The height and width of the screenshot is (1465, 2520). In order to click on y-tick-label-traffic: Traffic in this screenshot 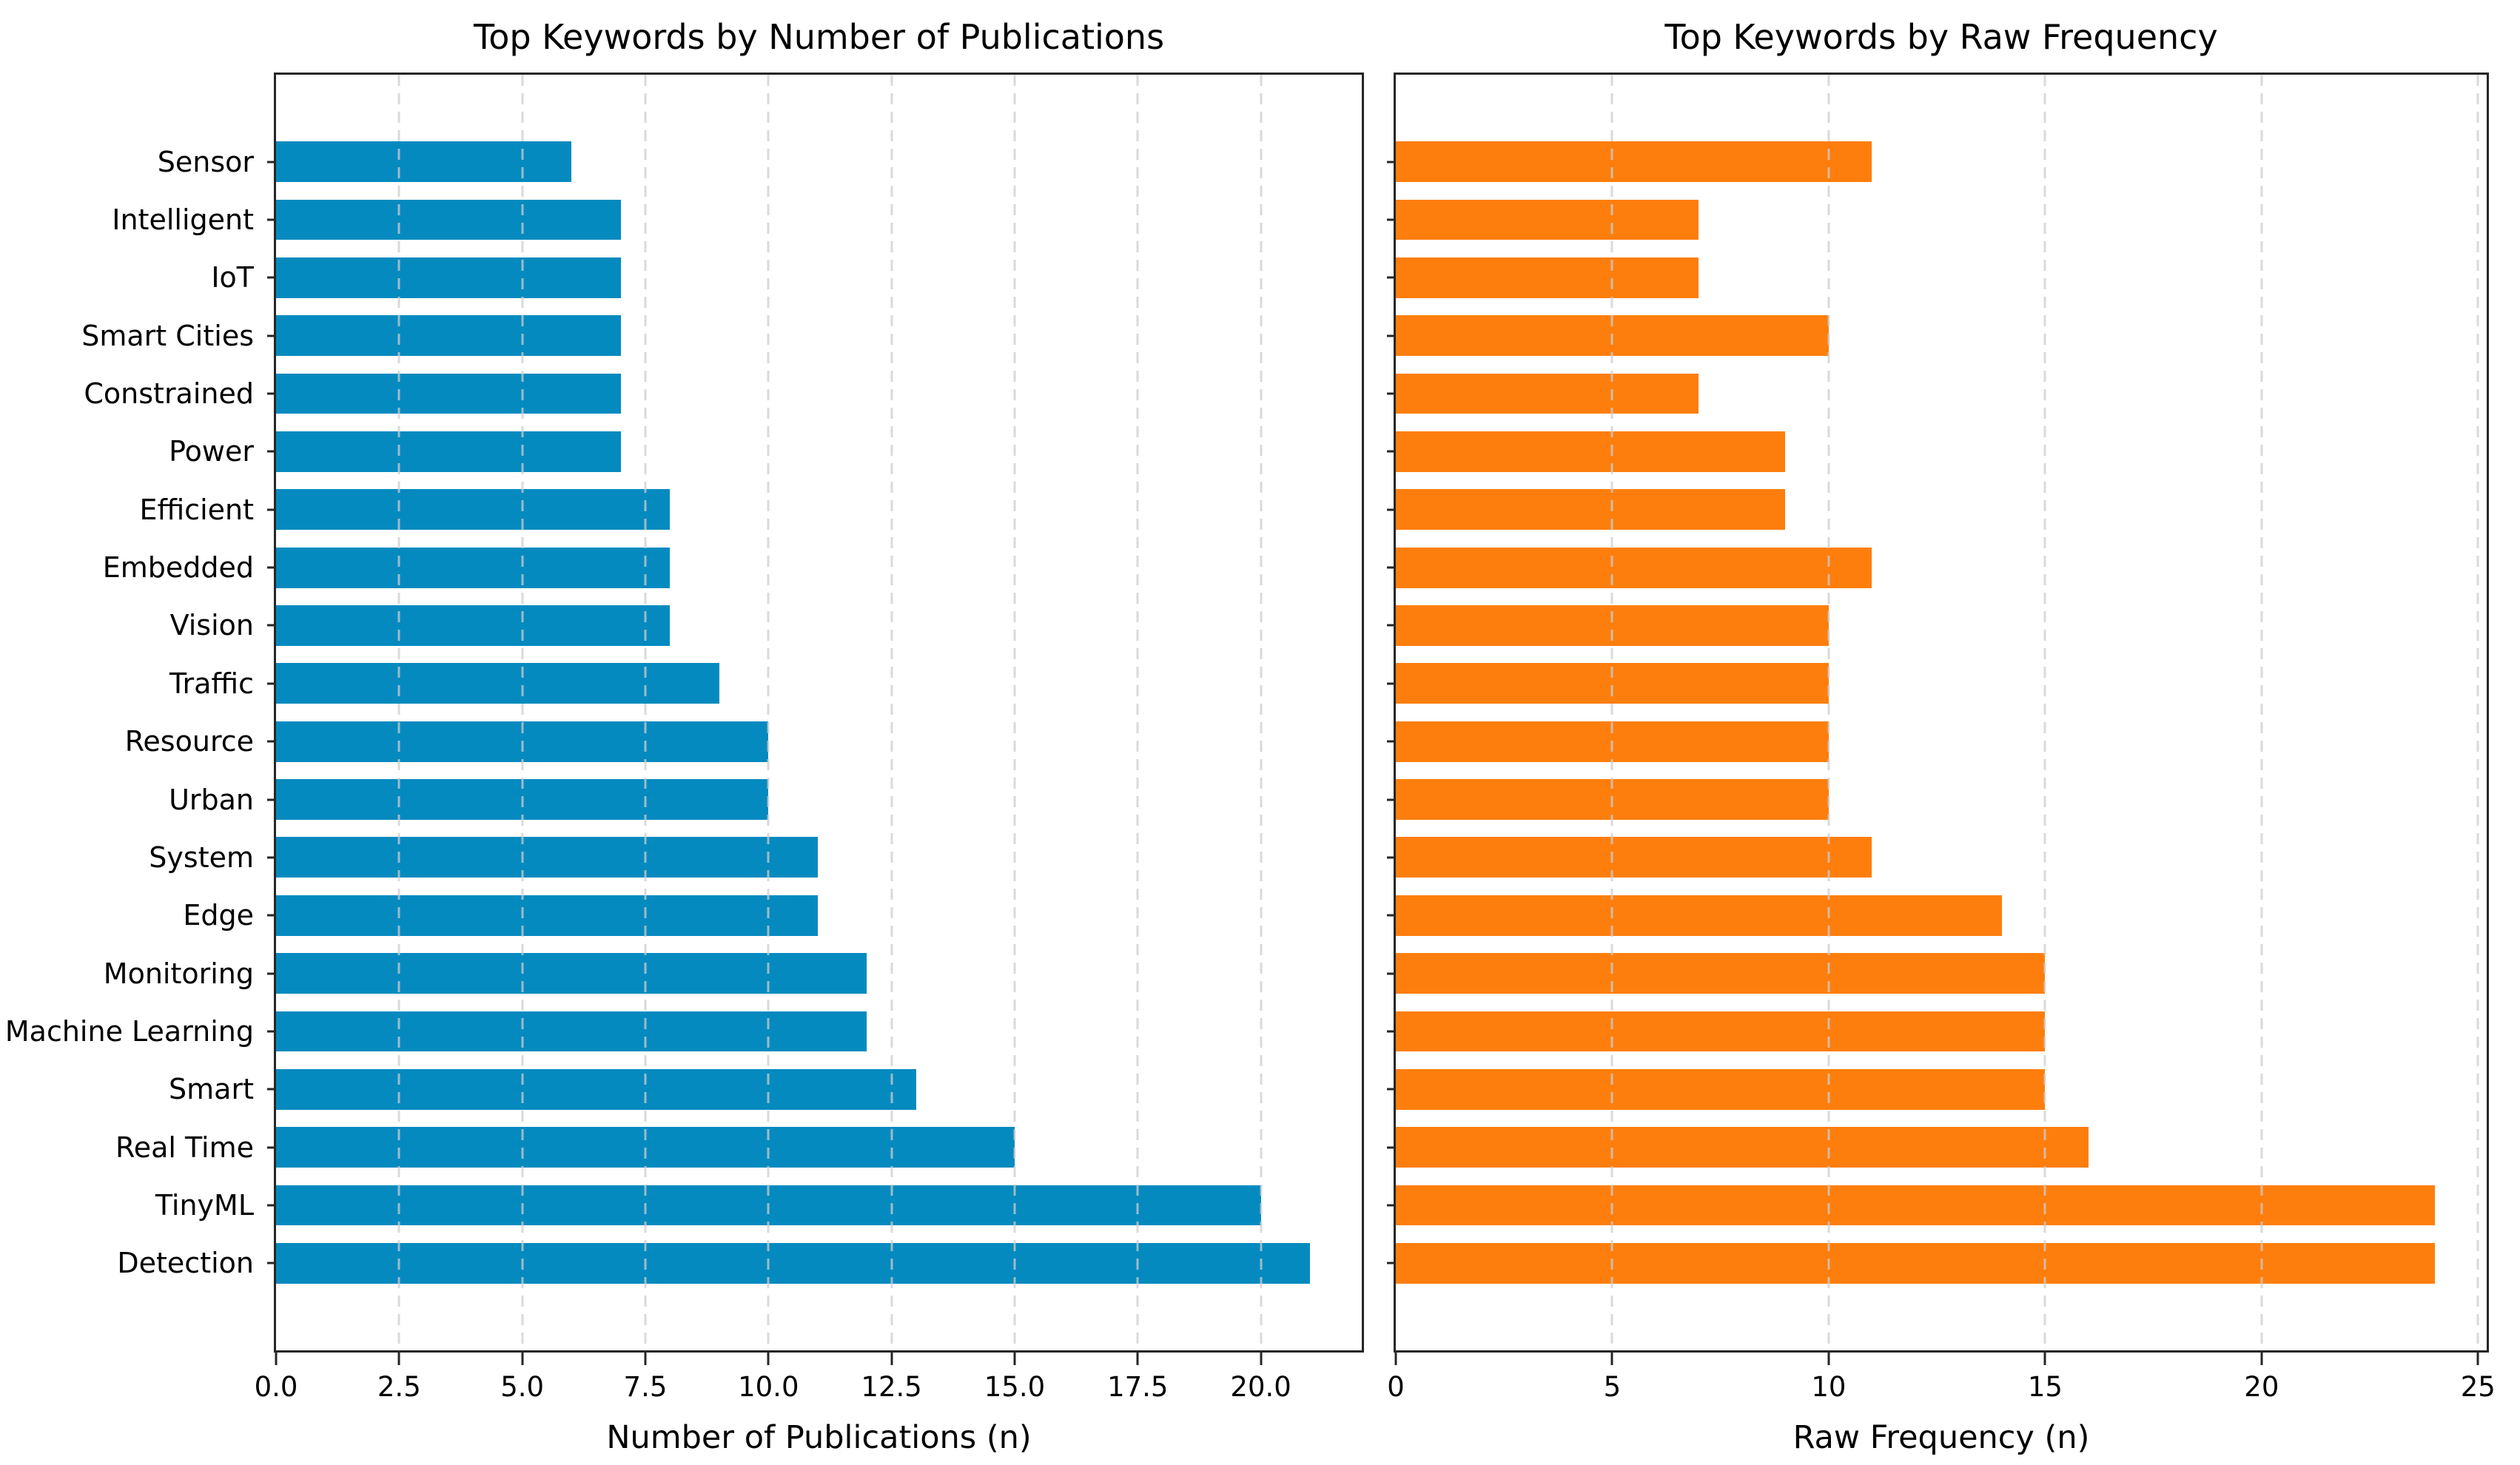, I will do `click(211, 683)`.